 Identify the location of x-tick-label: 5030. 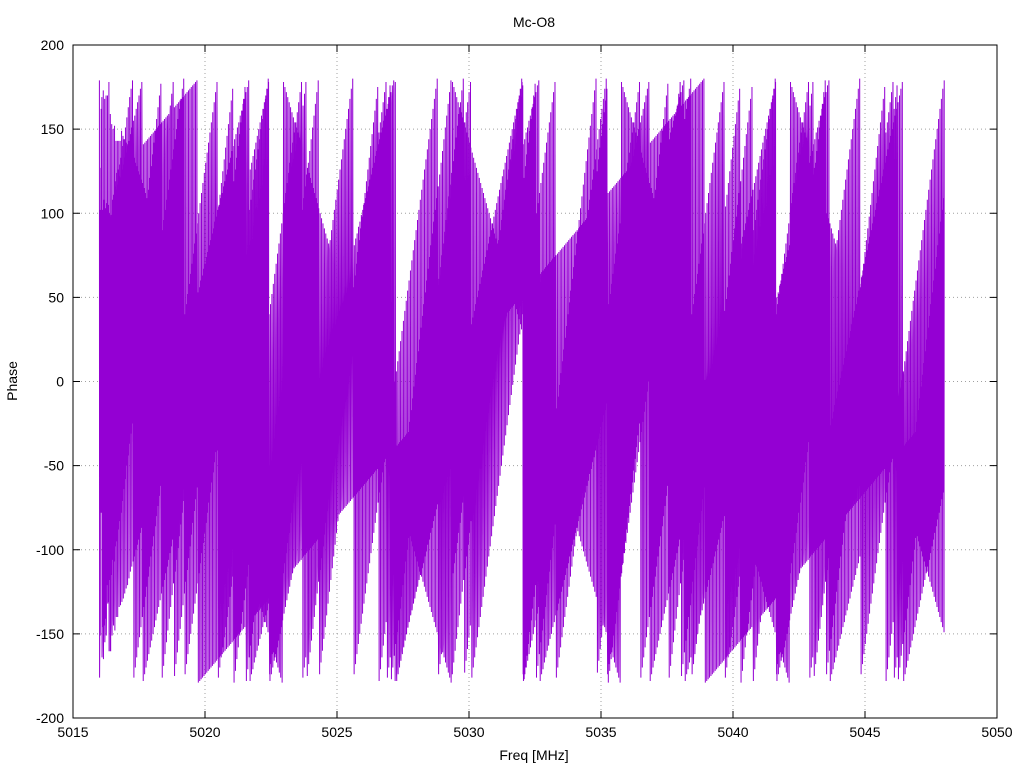
(468, 732).